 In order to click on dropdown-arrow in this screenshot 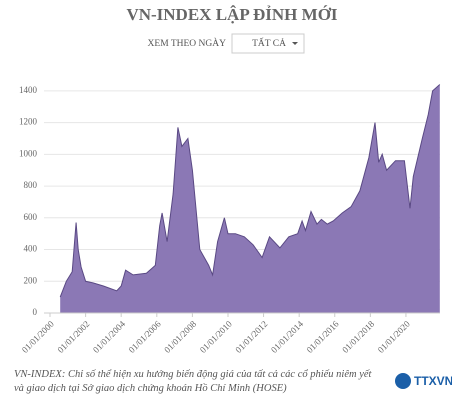, I will do `click(295, 43)`.